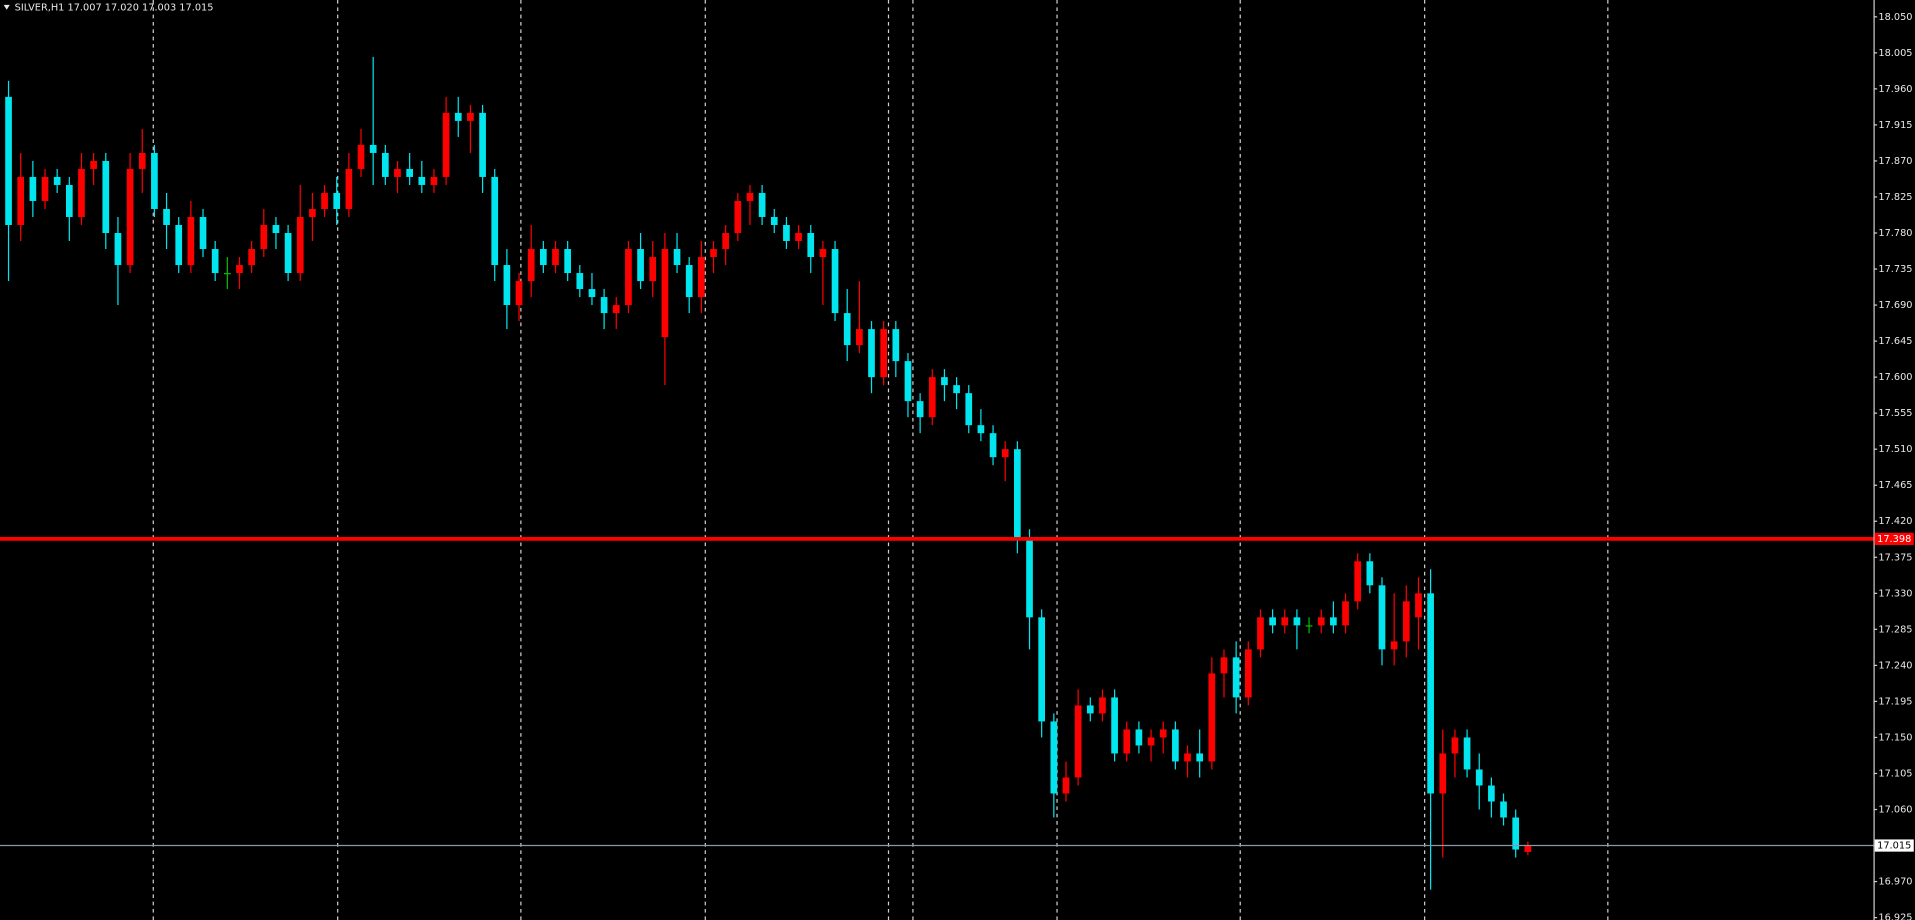 The image size is (1915, 920). Describe the element at coordinates (1895, 341) in the screenshot. I see `y-tick-label: 17.645` at that location.